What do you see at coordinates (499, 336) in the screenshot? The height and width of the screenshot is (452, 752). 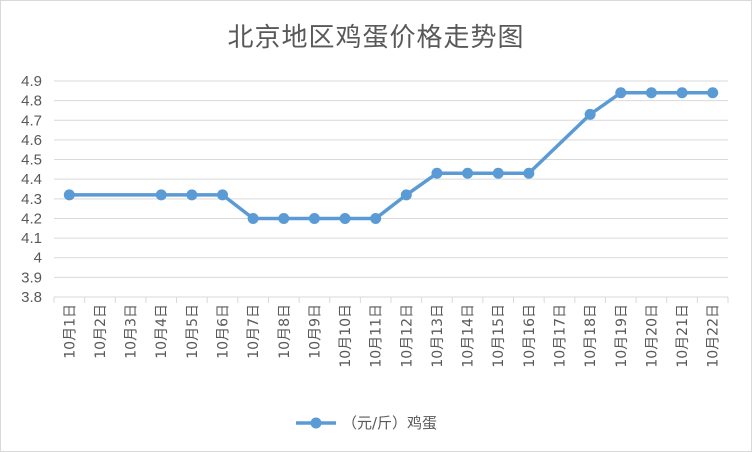 I see `x-tick-label: 10月15日` at bounding box center [499, 336].